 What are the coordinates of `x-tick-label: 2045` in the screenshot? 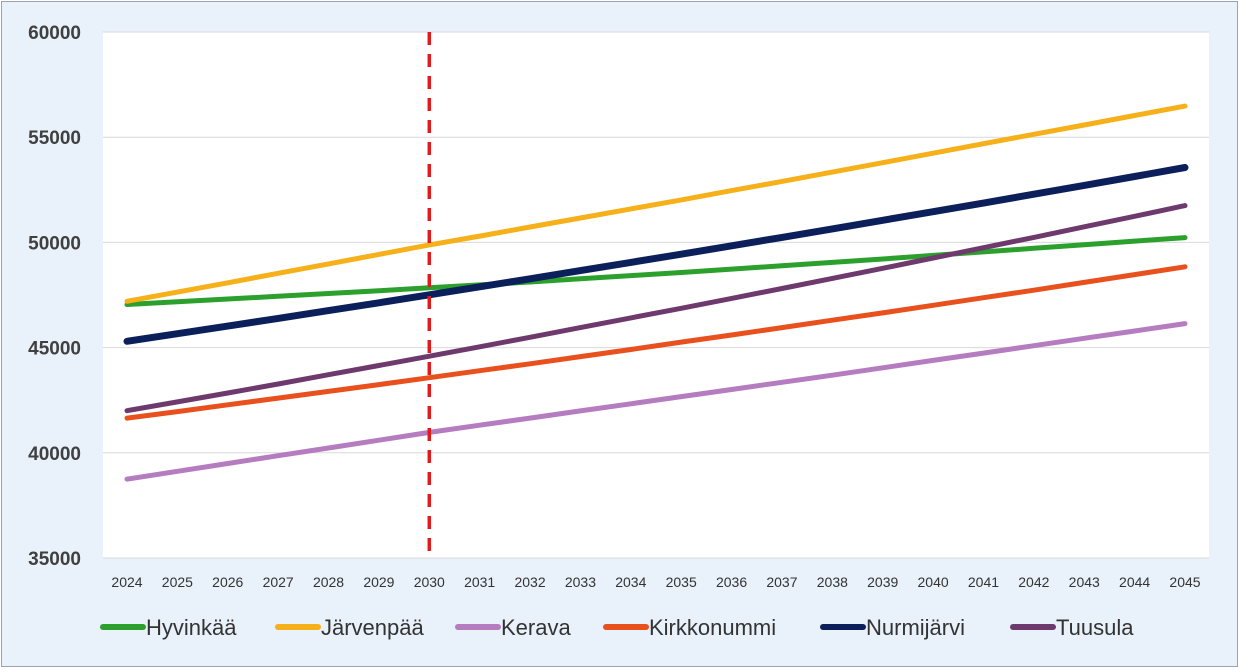 It's located at (1184, 582).